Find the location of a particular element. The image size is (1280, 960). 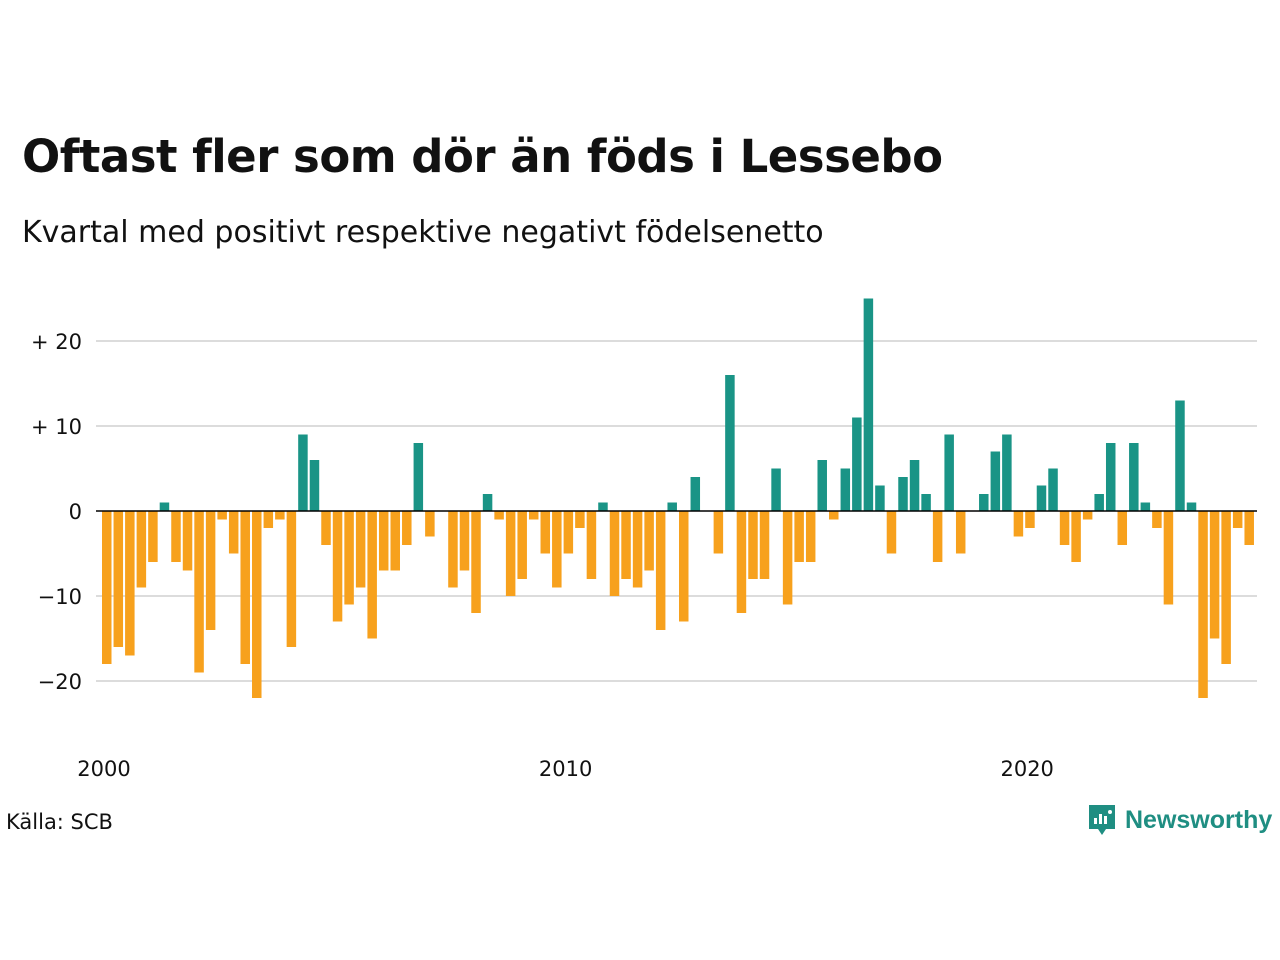

chart-title: Oftast fler som dör än föds i Lessebo is located at coordinates (482, 156).